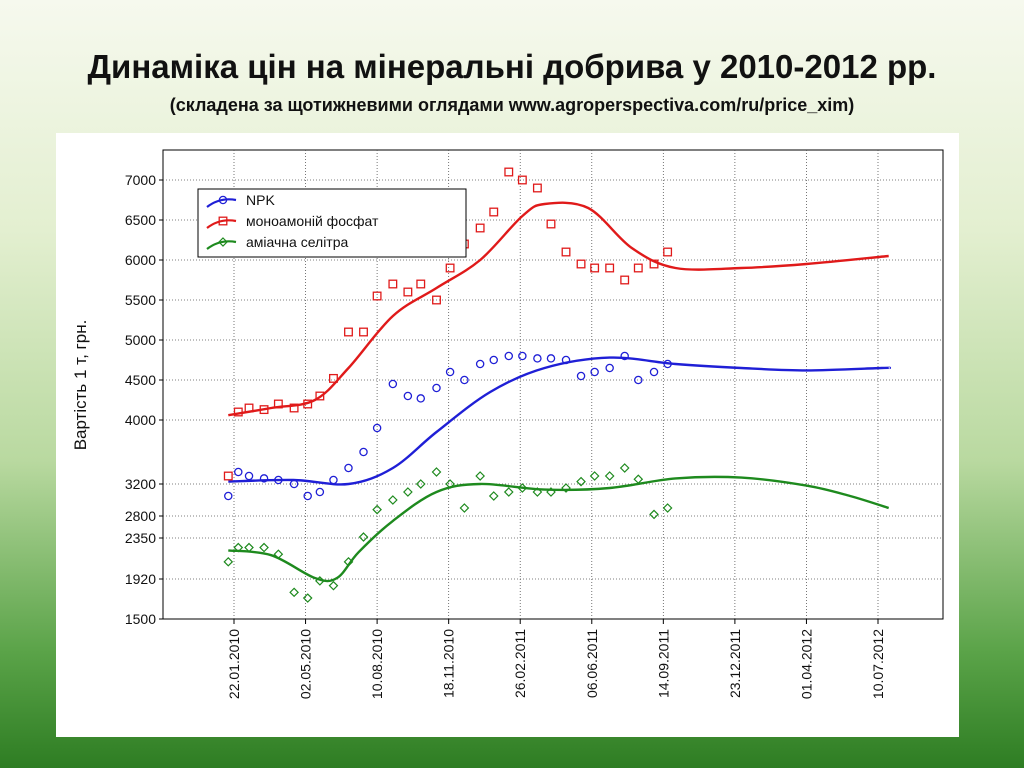  I want to click on map-legend-line, so click(221, 224).